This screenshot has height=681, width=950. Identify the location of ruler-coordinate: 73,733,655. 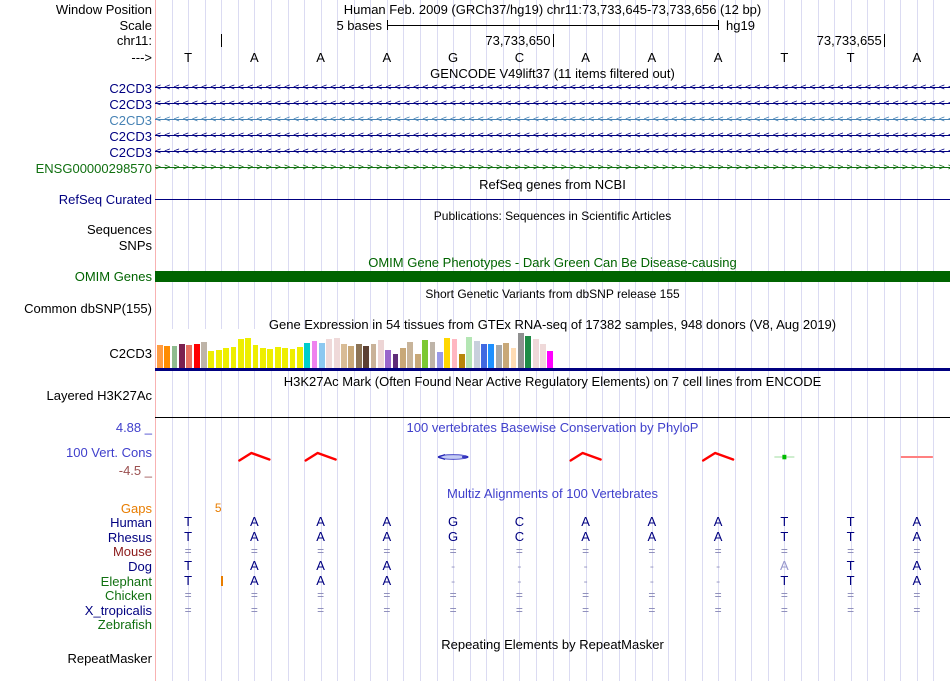
(849, 40).